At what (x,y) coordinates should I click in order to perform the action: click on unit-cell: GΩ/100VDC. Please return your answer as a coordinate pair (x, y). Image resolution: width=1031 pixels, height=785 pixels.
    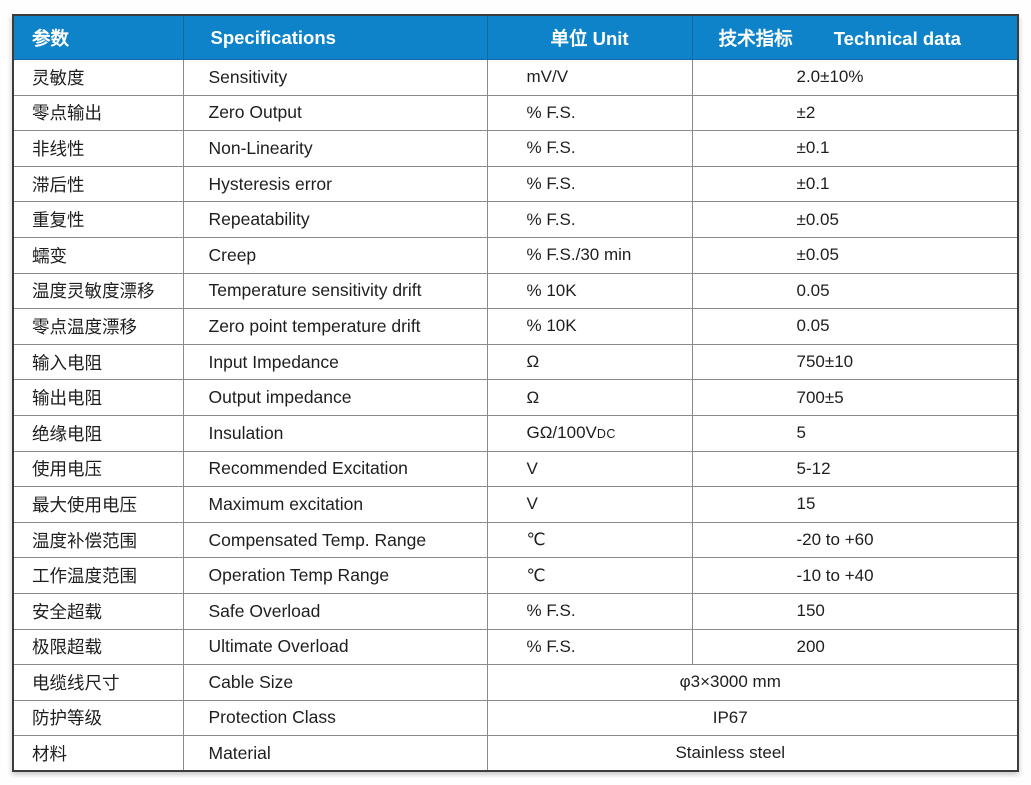
    Looking at the image, I should click on (589, 433).